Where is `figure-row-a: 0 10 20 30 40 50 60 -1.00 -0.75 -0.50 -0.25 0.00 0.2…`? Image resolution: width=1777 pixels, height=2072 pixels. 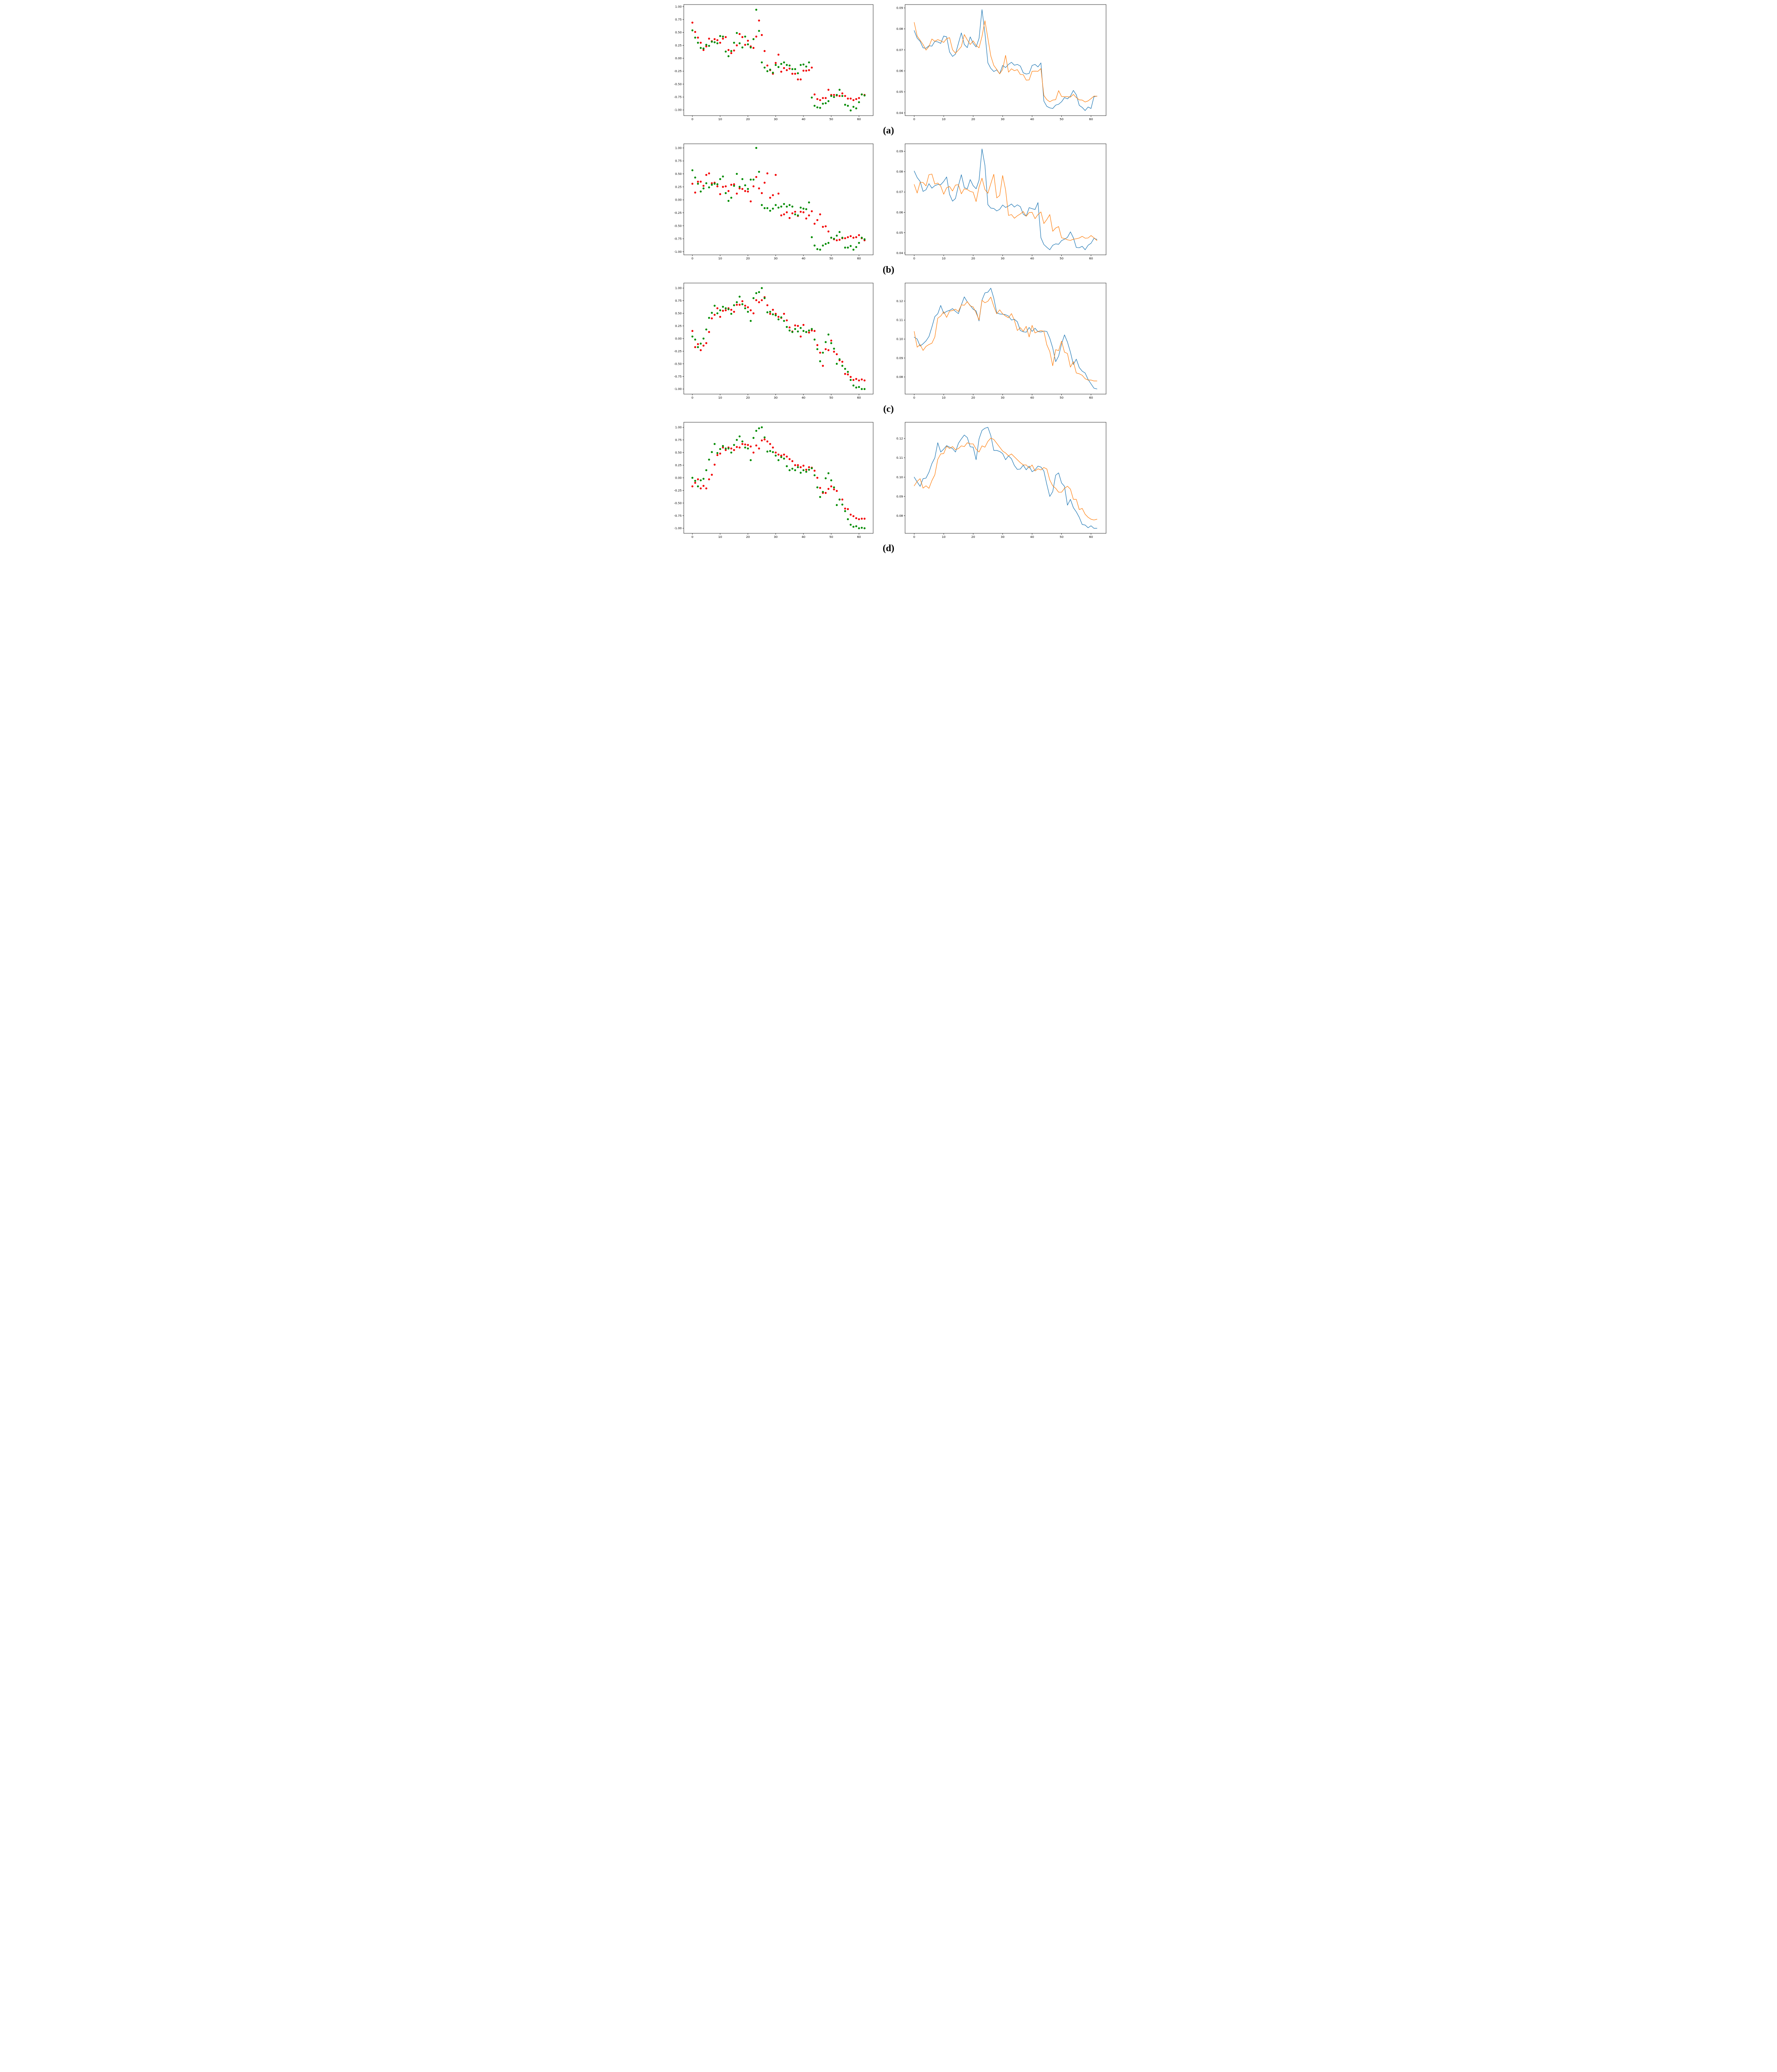 figure-row-a: 0 10 20 30 40 50 60 -1.00 -0.75 -0.50 -0.25 0.00 0.2… is located at coordinates (888, 63).